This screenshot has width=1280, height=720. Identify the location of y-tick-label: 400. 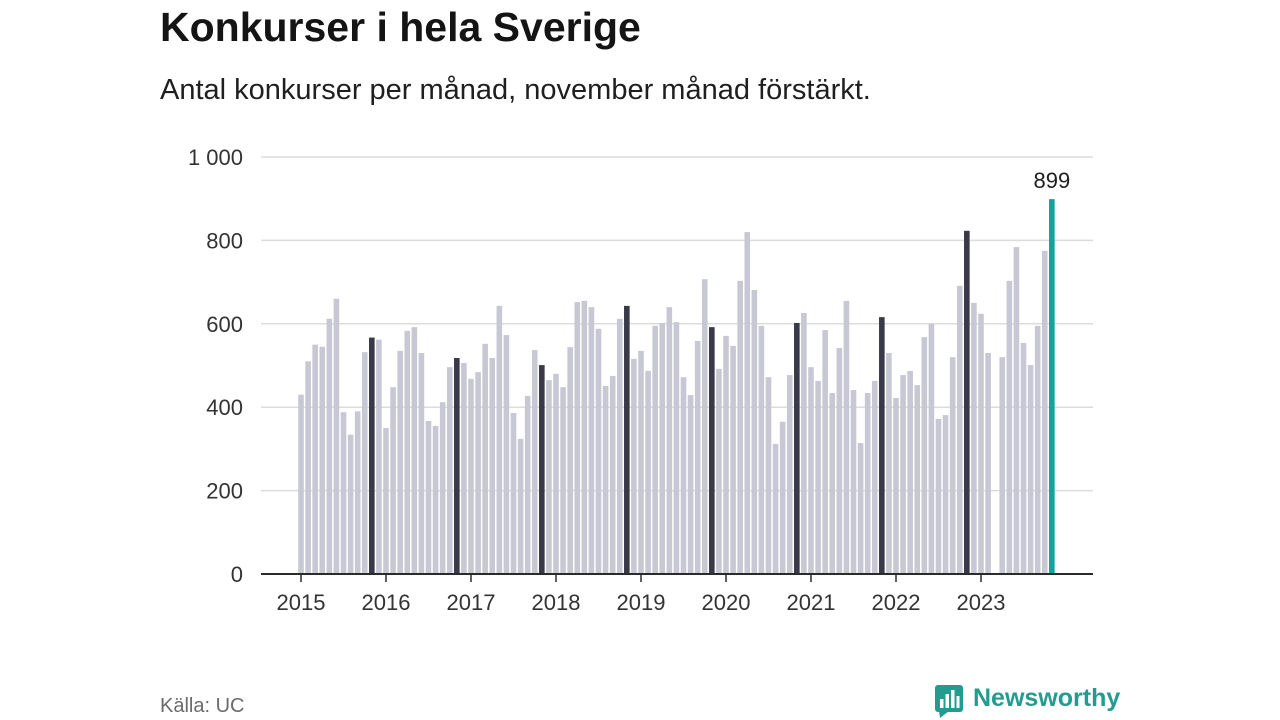
(224, 407).